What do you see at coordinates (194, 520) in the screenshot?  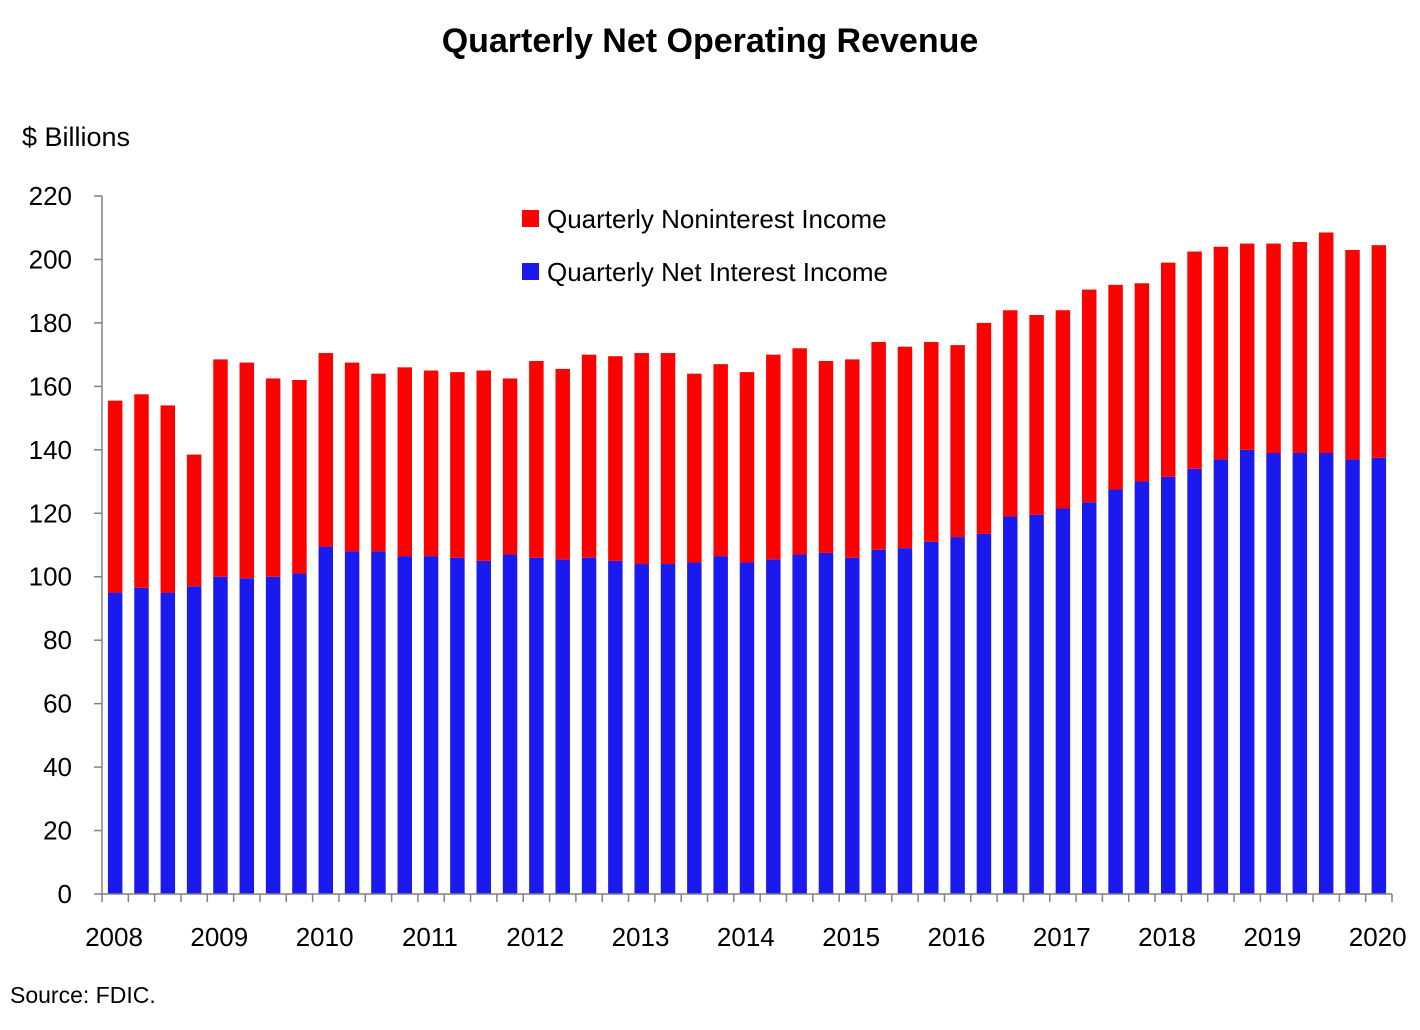 I see `bar-noninterest-2008Q4` at bounding box center [194, 520].